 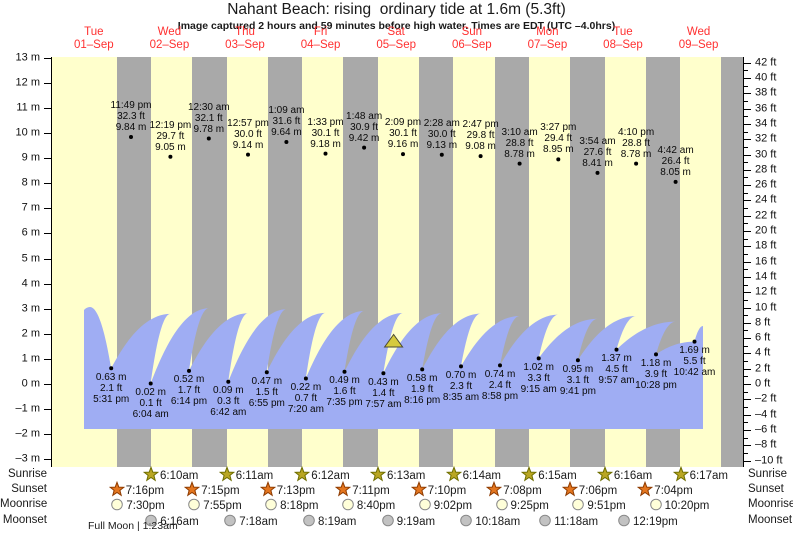 What do you see at coordinates (708, 476) in the screenshot?
I see `astro-time: 6:17am` at bounding box center [708, 476].